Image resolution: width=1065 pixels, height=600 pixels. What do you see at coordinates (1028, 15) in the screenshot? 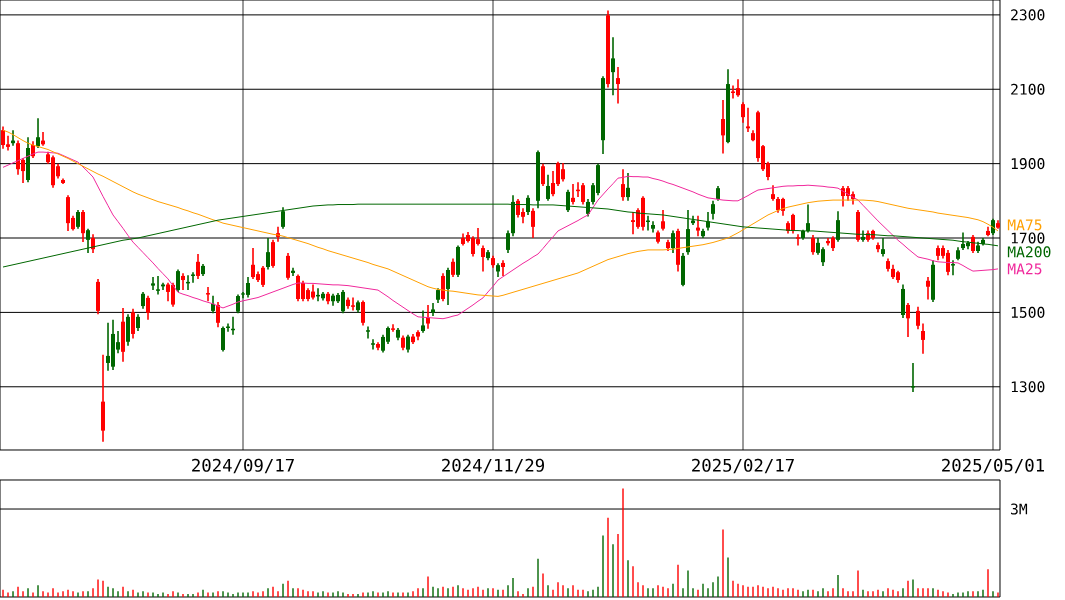
I see `y-tick-label: 2300` at bounding box center [1028, 15].